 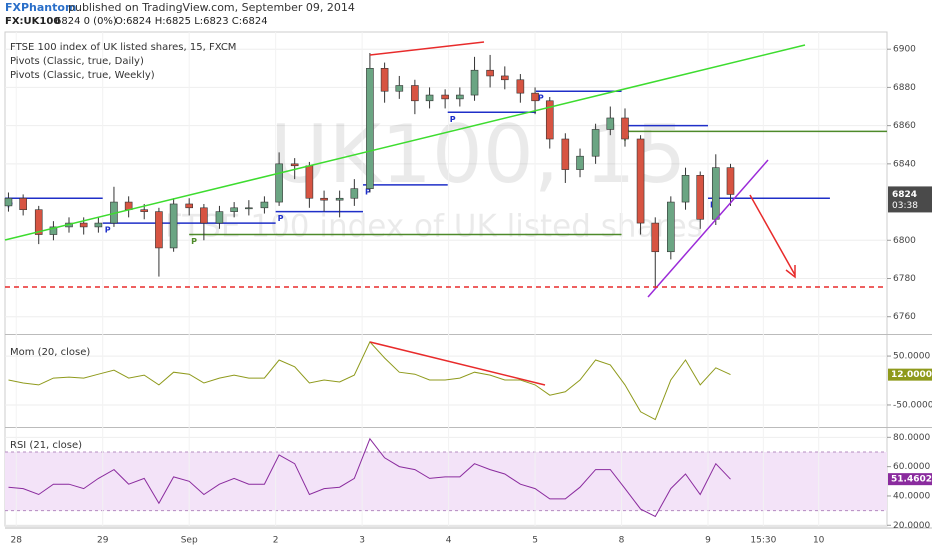 I want to click on x-tick-label: 10, so click(x=819, y=541).